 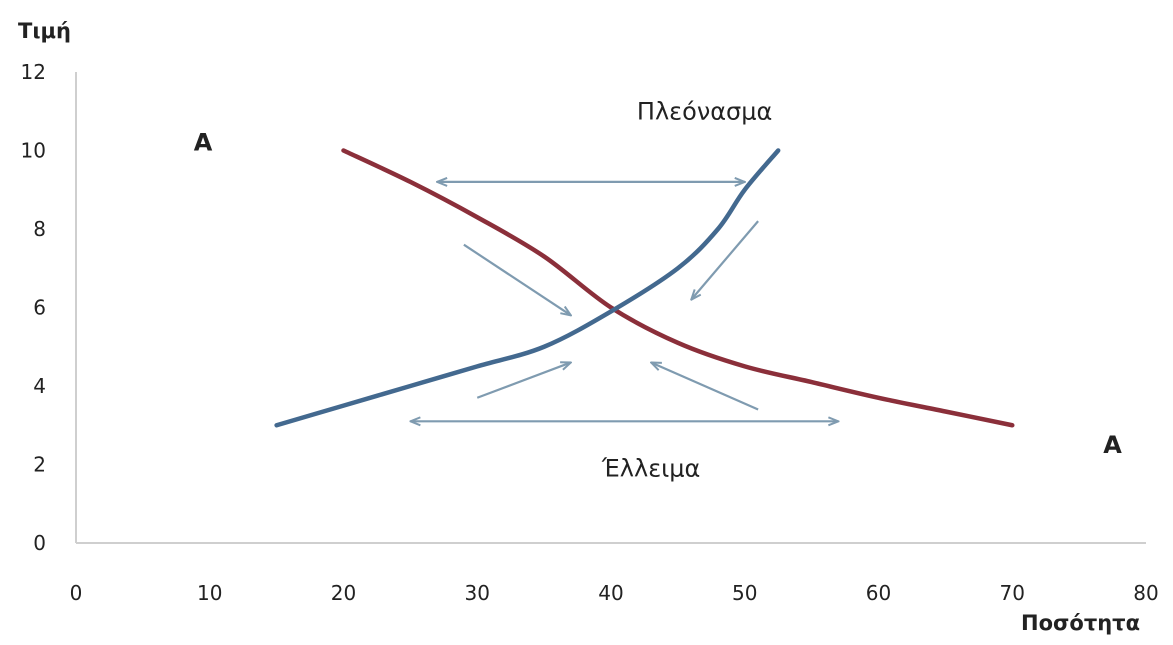 What do you see at coordinates (477, 593) in the screenshot?
I see `x-tick-label-30: 30` at bounding box center [477, 593].